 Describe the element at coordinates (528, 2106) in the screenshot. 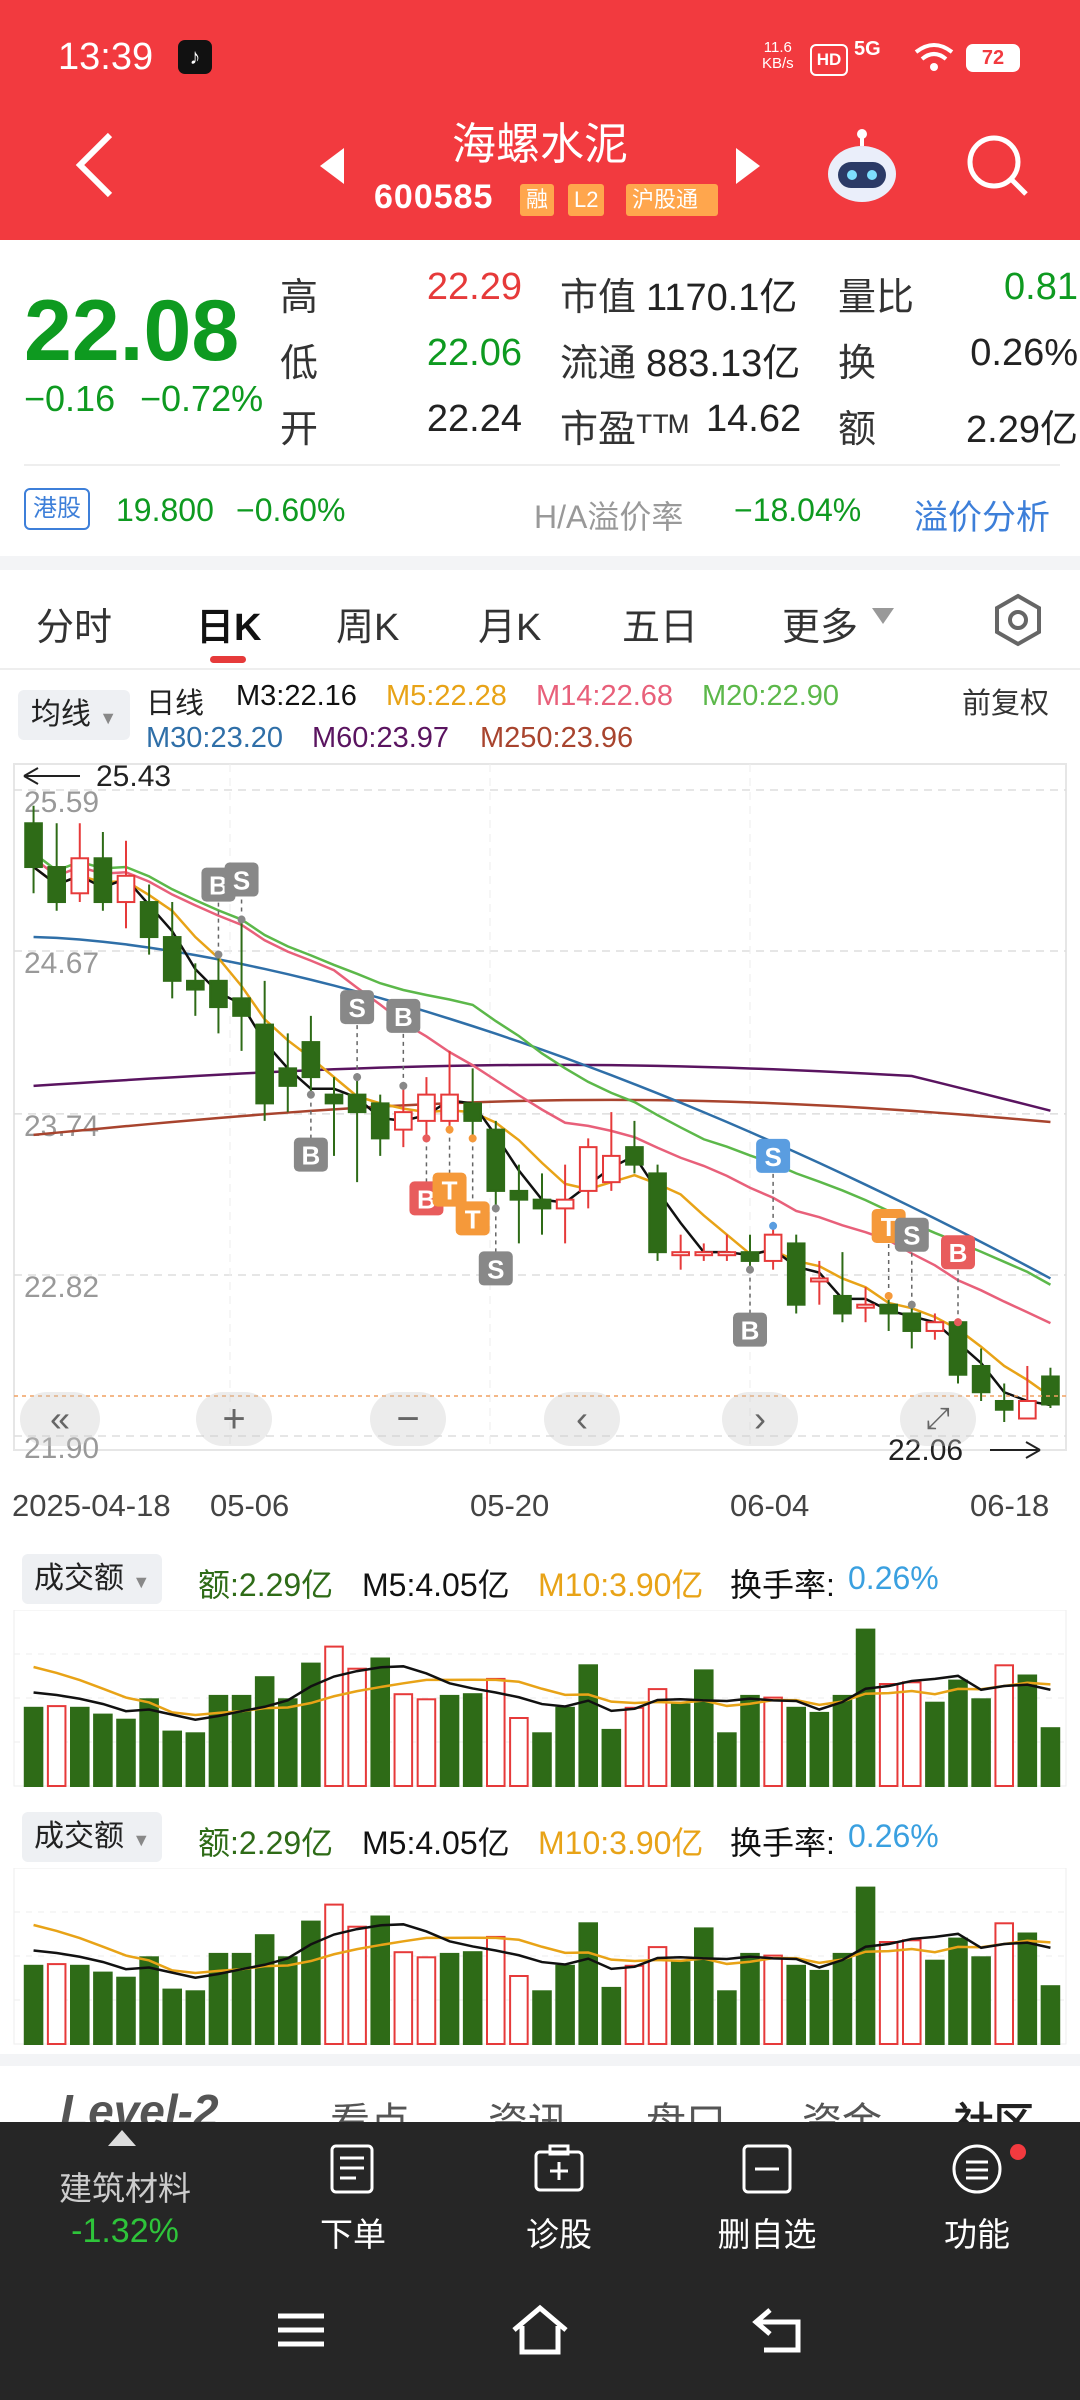

I see `info-tab-news: 资讯` at that location.